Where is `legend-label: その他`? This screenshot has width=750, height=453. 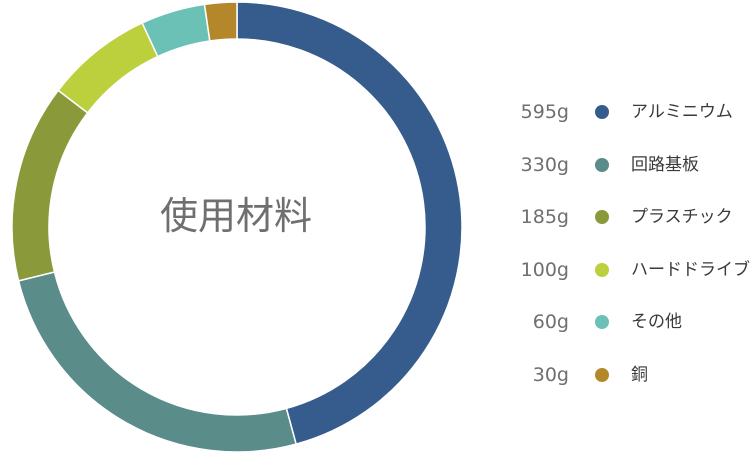
legend-label: その他 is located at coordinates (656, 322).